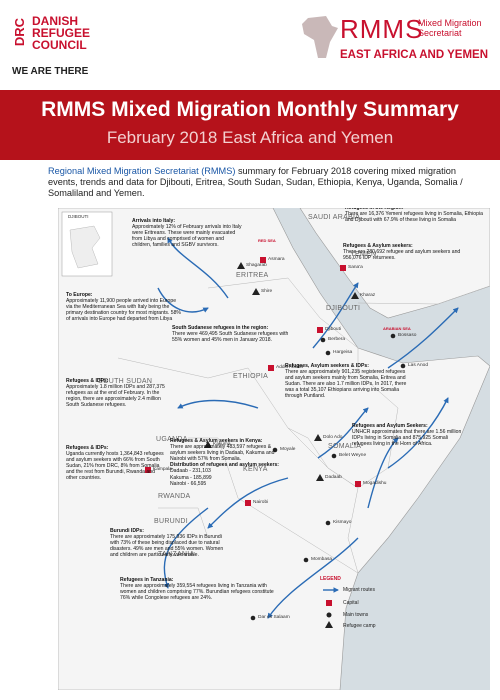 This screenshot has height=700, width=500. Describe the element at coordinates (127, 531) in the screenshot. I see `annotation-title: Burundi IDPs:` at that location.